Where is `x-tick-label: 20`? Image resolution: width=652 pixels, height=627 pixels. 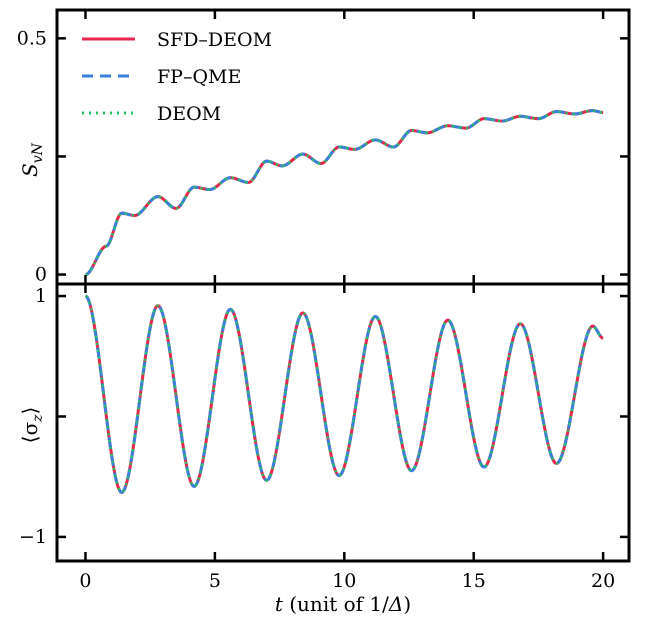
x-tick-label: 20 is located at coordinates (603, 581).